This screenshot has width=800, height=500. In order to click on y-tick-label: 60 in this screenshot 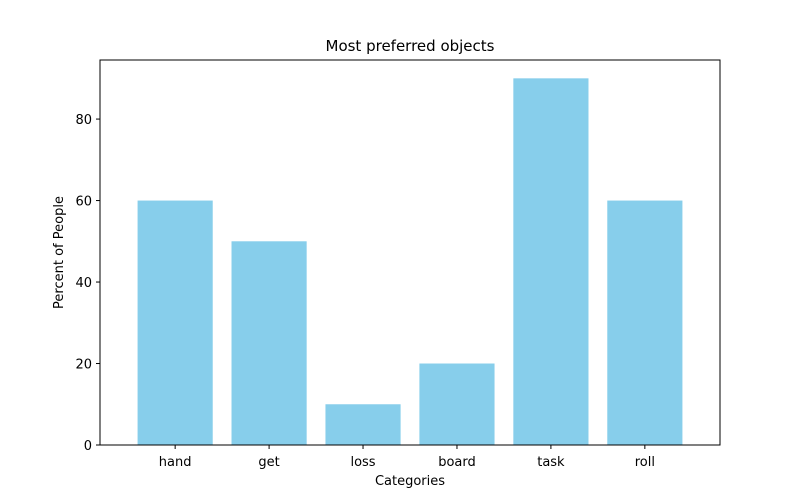, I will do `click(83, 202)`.